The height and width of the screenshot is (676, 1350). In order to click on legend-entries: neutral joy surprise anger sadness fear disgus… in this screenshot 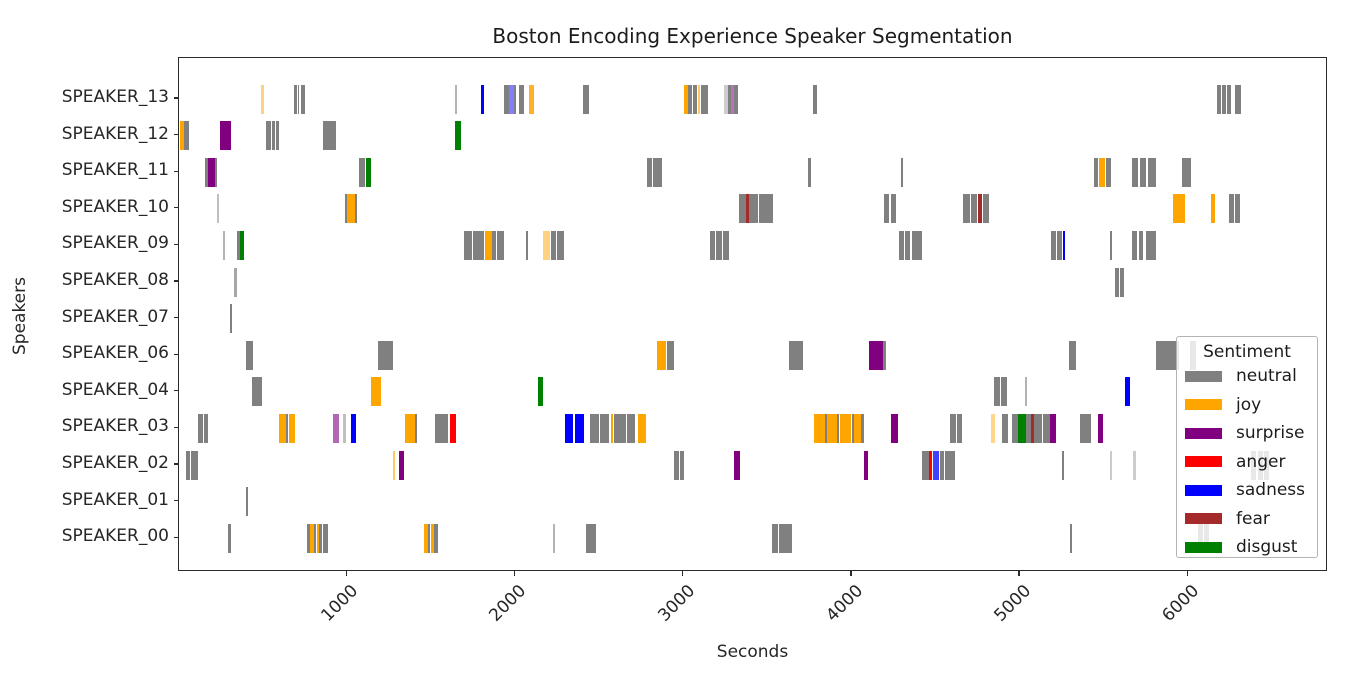, I will do `click(1247, 462)`.